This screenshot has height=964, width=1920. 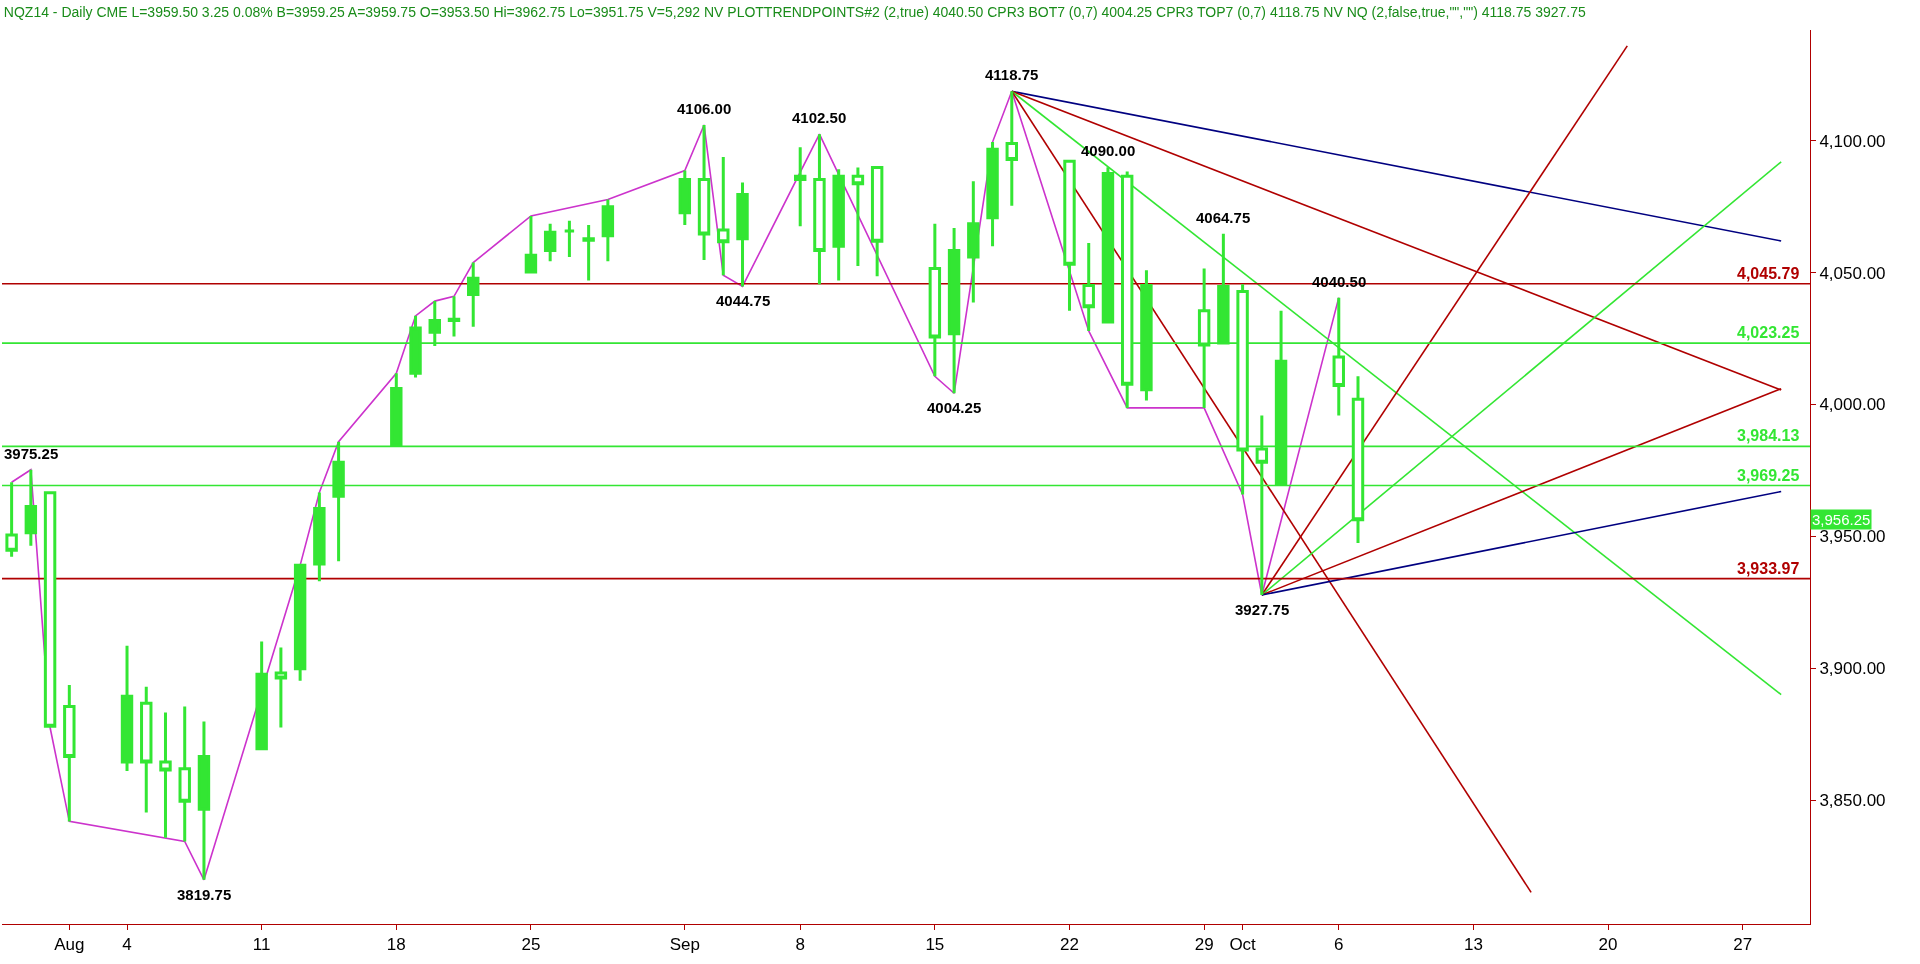 What do you see at coordinates (1473, 945) in the screenshot?
I see `x-tick-label: 13` at bounding box center [1473, 945].